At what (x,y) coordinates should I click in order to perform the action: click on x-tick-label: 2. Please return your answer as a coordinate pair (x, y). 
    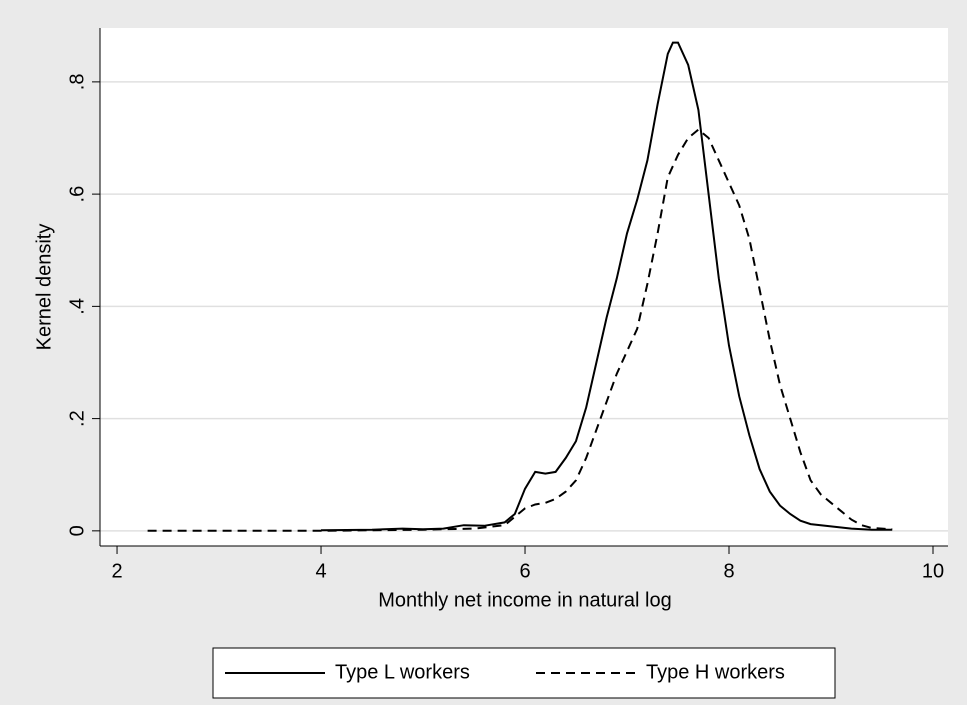
    Looking at the image, I should click on (116, 571).